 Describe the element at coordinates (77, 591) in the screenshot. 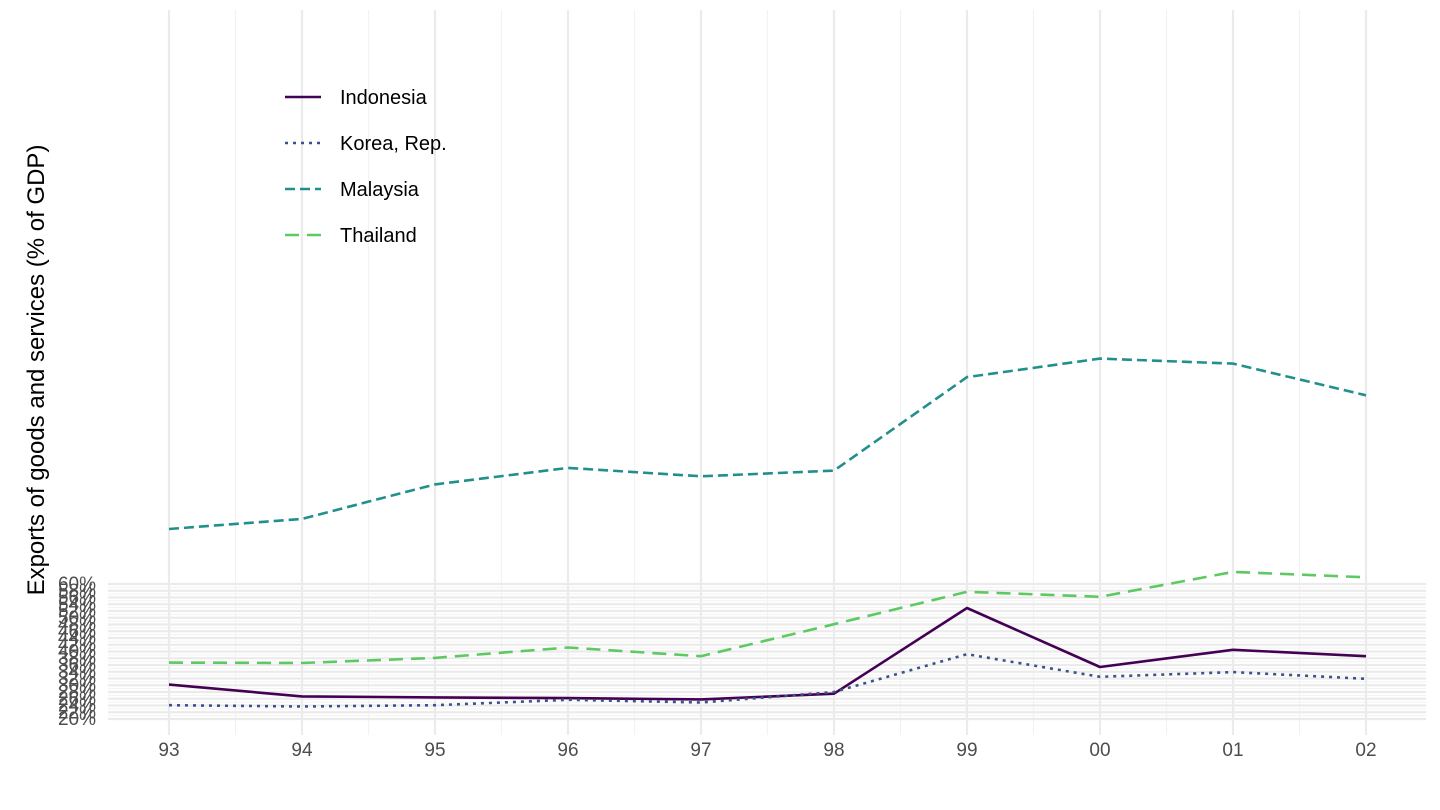

I see `y-tick-label: 58%` at that location.